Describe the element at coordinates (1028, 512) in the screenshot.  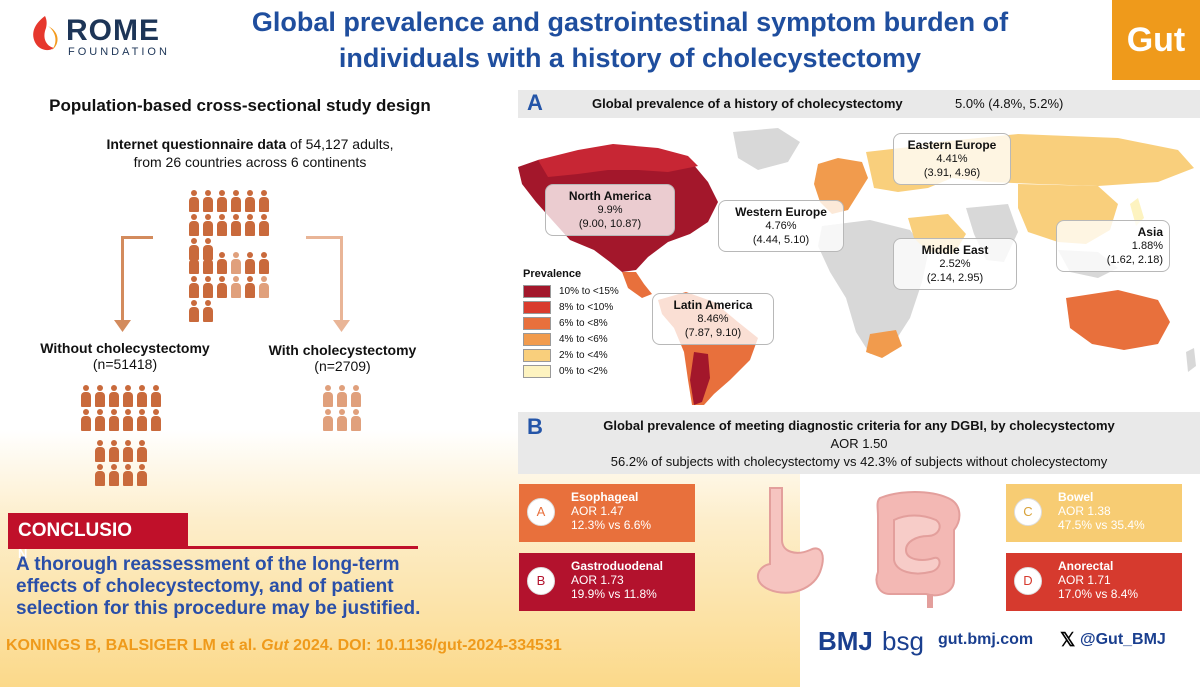
I see `dgbi-letter-badge: C` at that location.